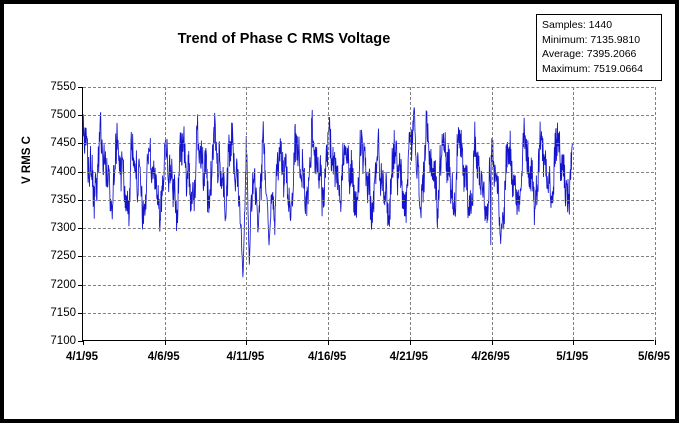  Describe the element at coordinates (589, 54) in the screenshot. I see `stat-average: Average: 7395.2066` at that location.